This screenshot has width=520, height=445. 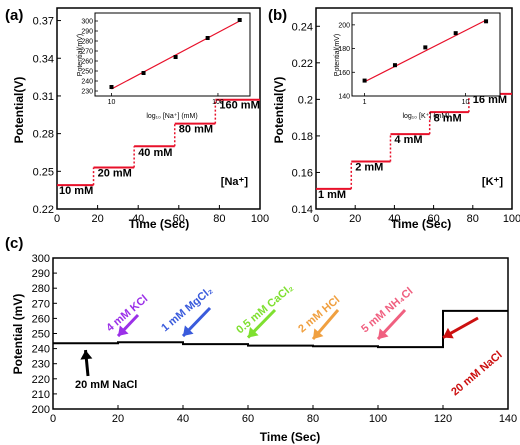 I want to click on step-label: 8 mM, so click(x=448, y=118).